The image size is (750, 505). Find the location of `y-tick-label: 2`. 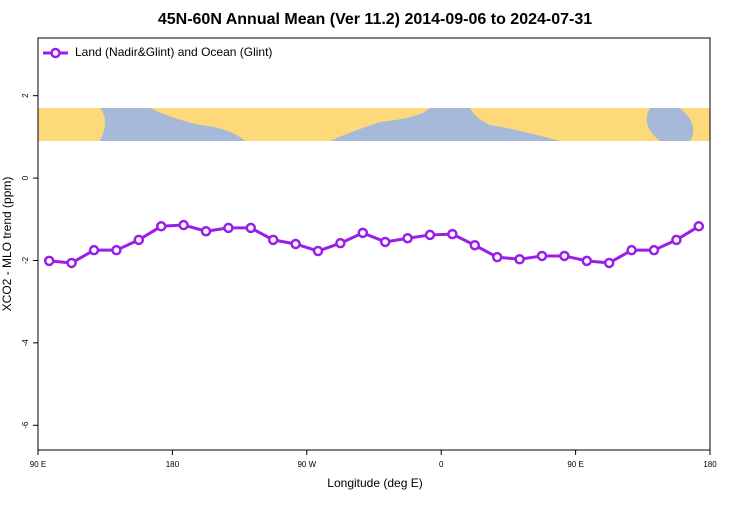

y-tick-label: 2 is located at coordinates (25, 95).